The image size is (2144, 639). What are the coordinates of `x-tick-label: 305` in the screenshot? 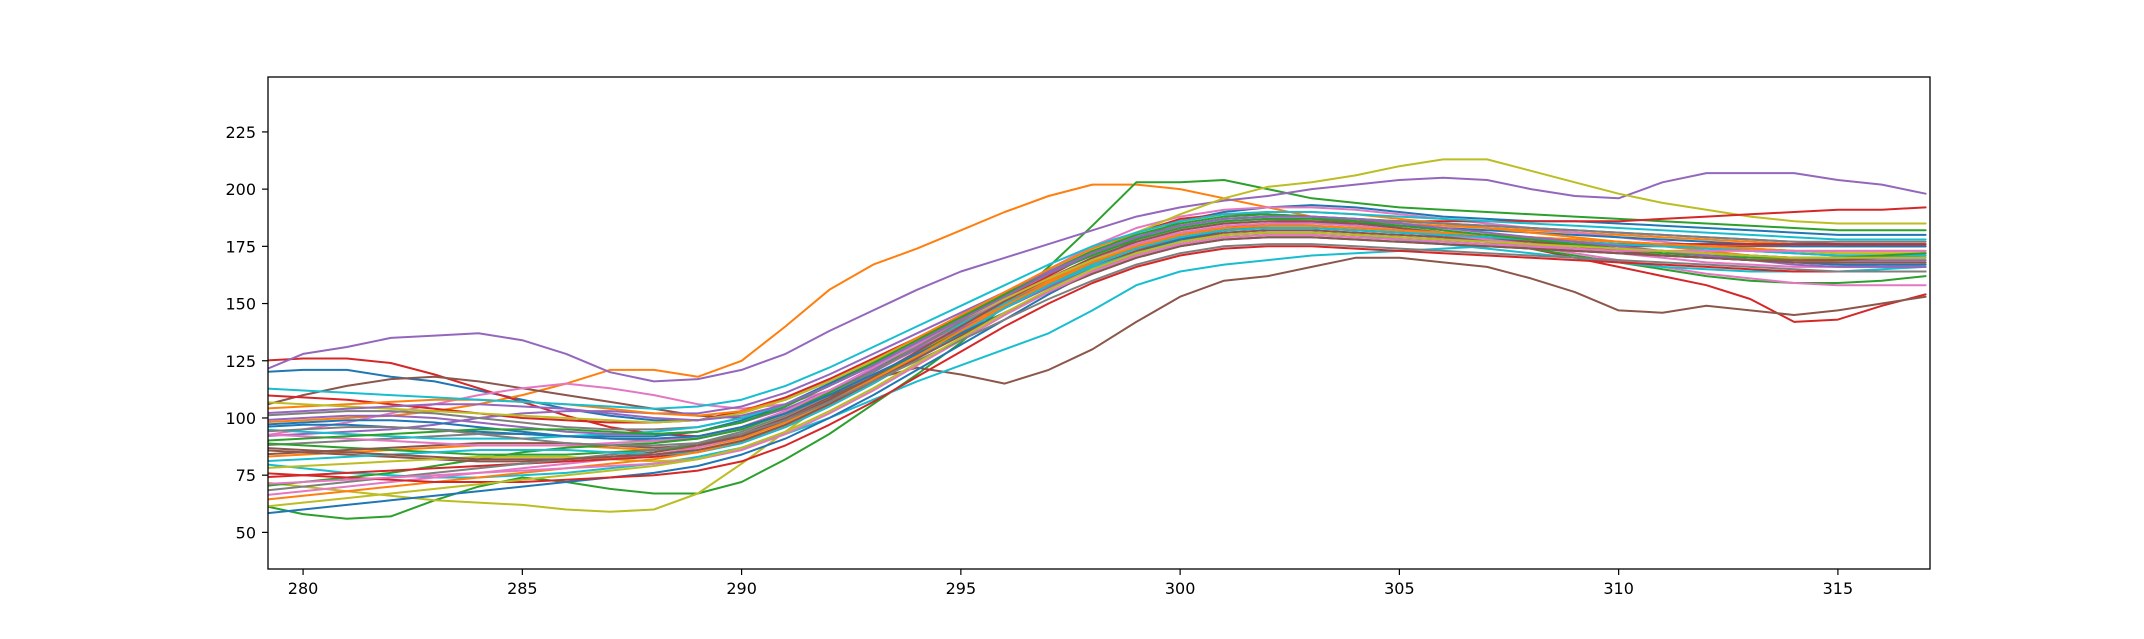 It's located at (1399, 588).